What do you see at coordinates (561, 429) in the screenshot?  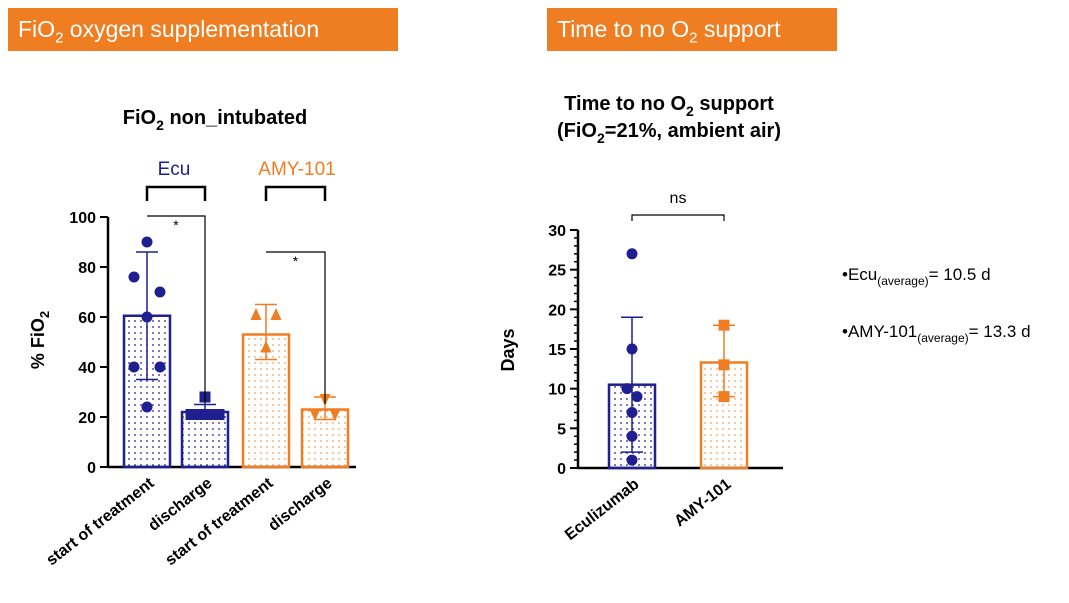 I see `y-tick-label: 5` at bounding box center [561, 429].